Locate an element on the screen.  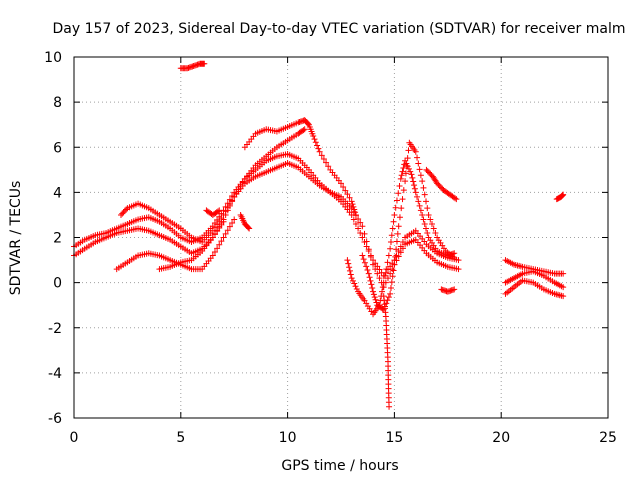
y-tick-label: 8 is located at coordinates (57, 103).